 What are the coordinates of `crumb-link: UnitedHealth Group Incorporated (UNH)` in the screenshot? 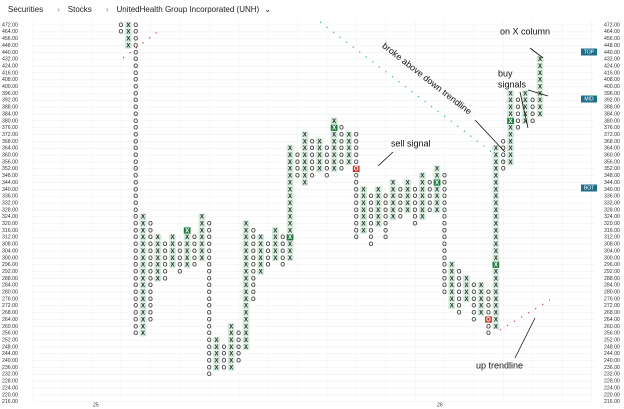 It's located at (188, 9).